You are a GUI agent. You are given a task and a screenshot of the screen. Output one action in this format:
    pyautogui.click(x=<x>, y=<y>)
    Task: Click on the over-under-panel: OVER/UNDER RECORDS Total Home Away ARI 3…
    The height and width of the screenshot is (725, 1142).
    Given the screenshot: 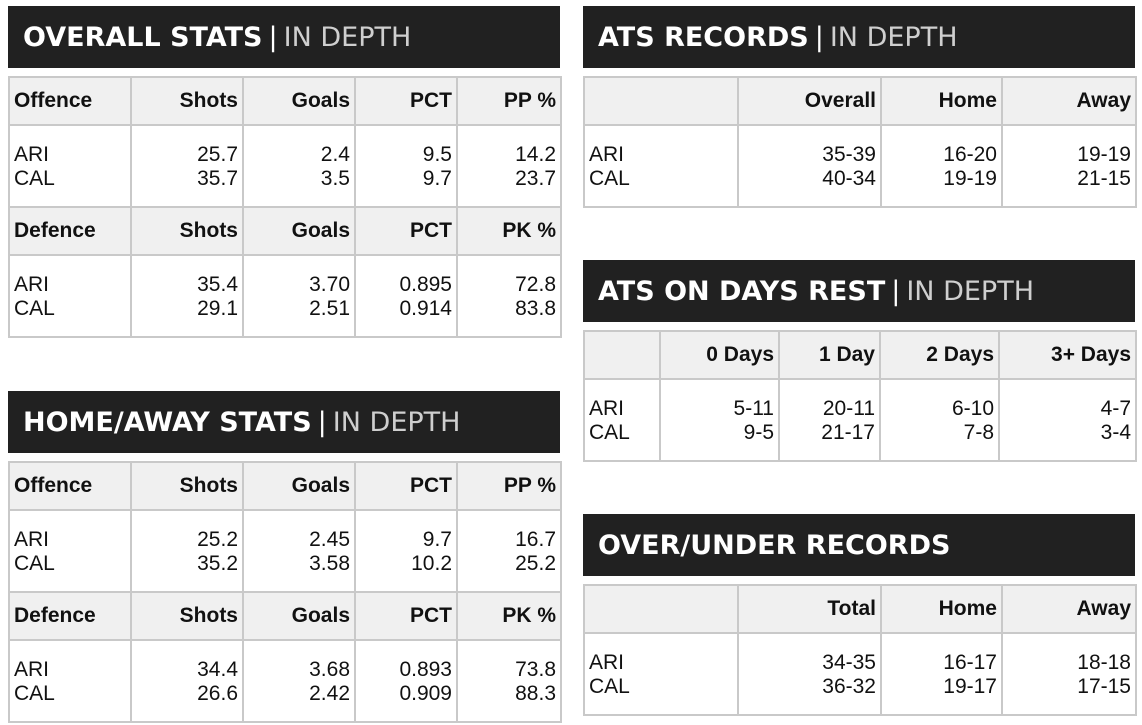 What is the action you would take?
    pyautogui.click(x=860, y=615)
    